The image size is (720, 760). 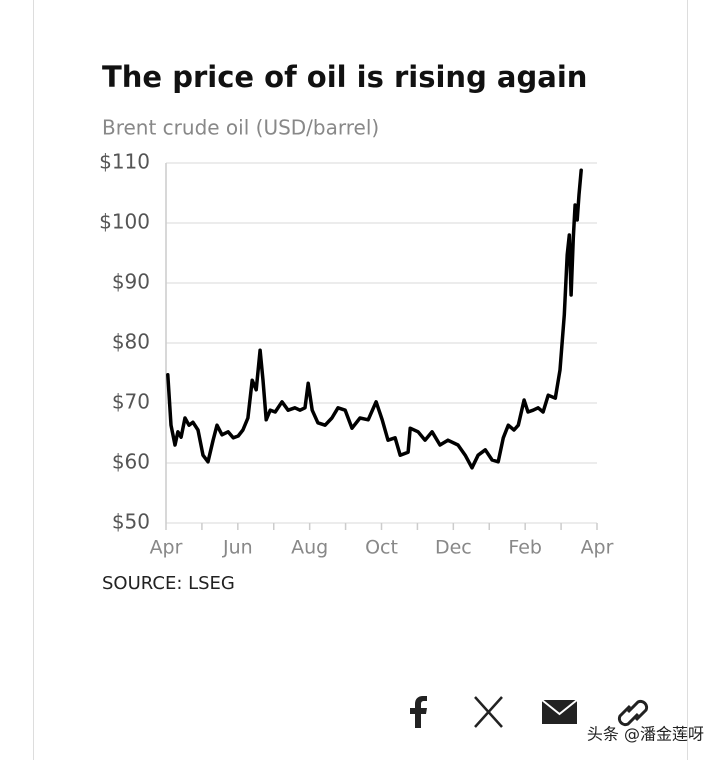 What do you see at coordinates (344, 77) in the screenshot?
I see `chart-title: The price of oil is rising again` at bounding box center [344, 77].